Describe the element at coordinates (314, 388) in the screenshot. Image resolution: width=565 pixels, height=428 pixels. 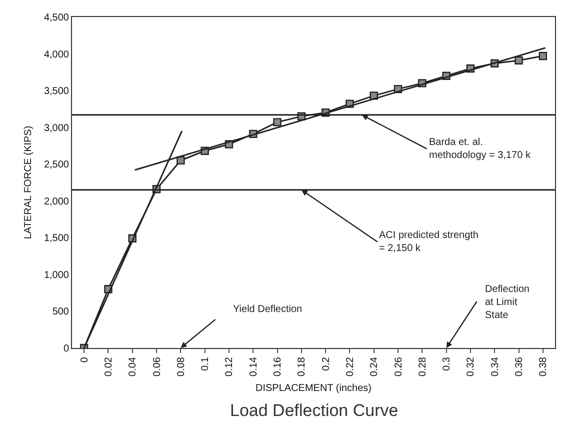
I see `x-axis-title: DISPLACEMENT (inches)` at that location.